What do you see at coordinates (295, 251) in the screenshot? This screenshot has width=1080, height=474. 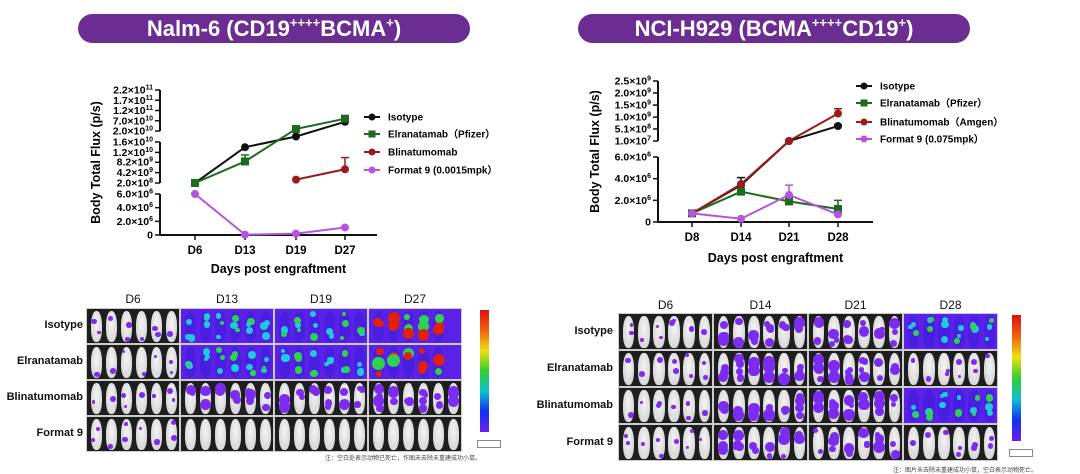 I see `x-tick-label: D19` at bounding box center [295, 251].